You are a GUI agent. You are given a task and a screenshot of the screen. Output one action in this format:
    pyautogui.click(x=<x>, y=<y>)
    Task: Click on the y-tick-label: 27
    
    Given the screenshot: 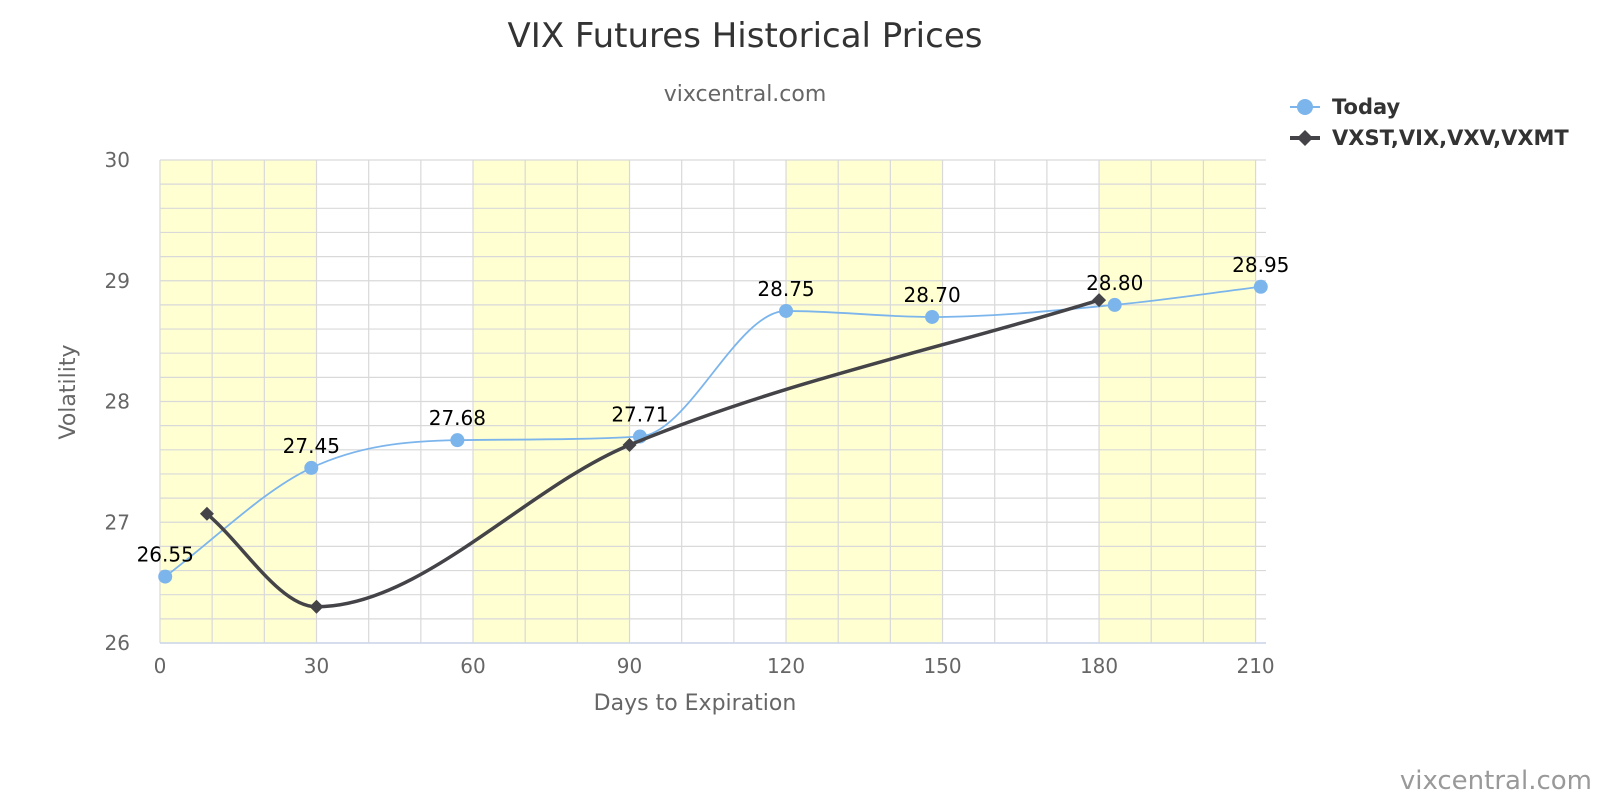 What is the action you would take?
    pyautogui.click(x=117, y=522)
    